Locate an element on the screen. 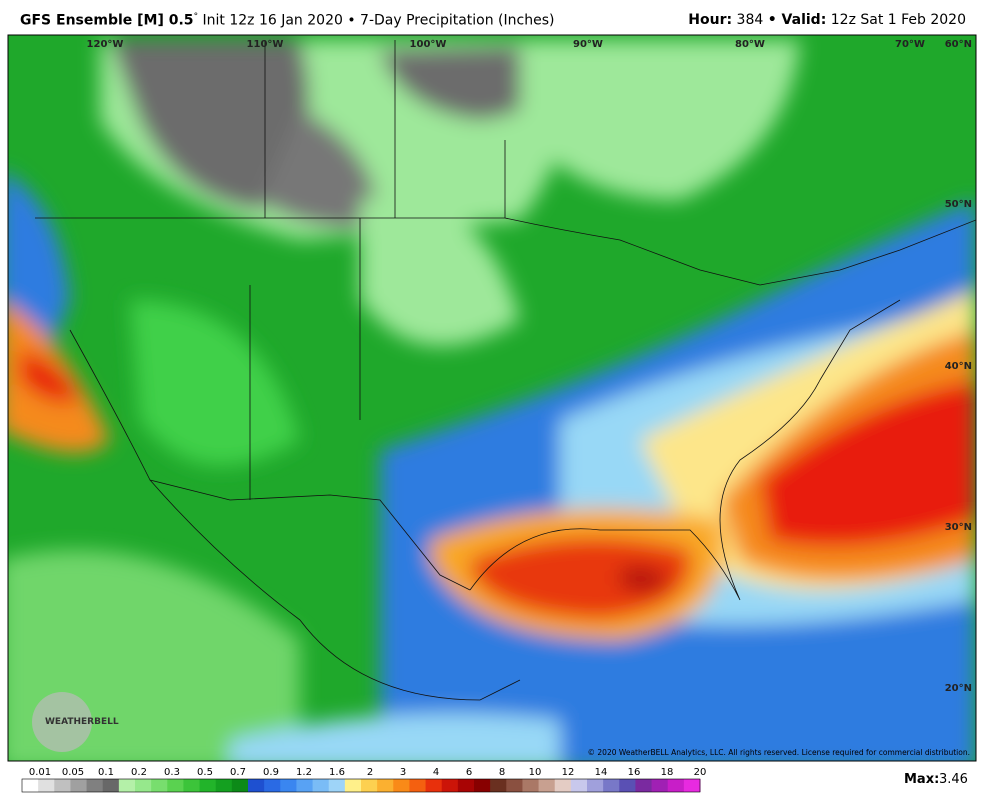  lat-label: 50°N is located at coordinates (958, 204).